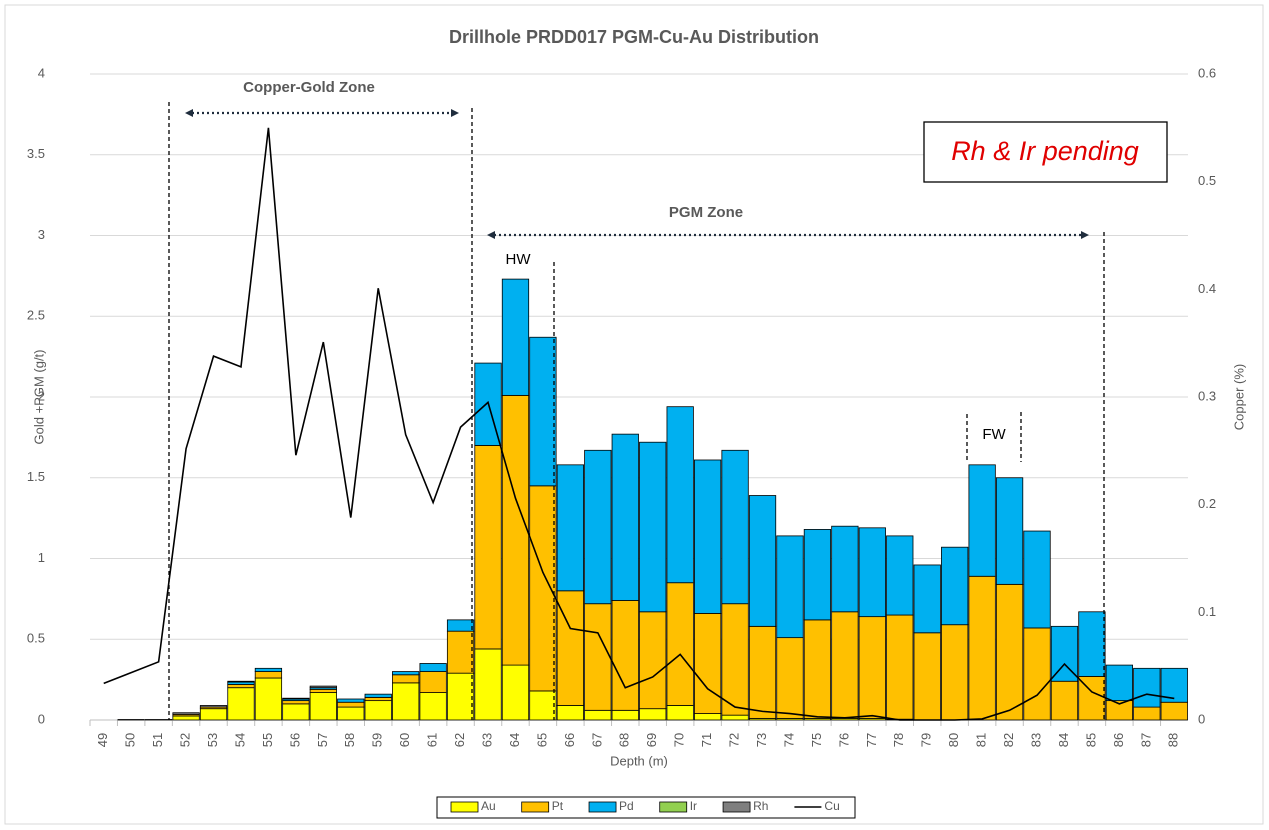 The width and height of the screenshot is (1269, 830). I want to click on y2-tick-label: 0.5, so click(1207, 180).